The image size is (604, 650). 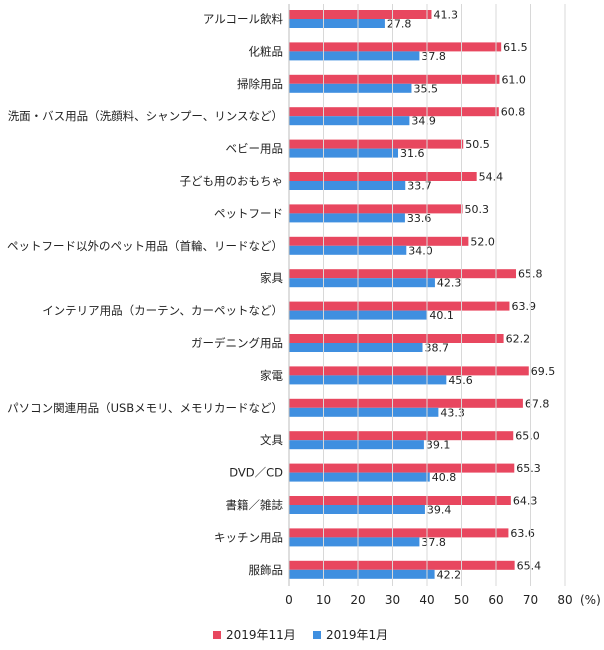 I want to click on data-label: 64.3, so click(x=525, y=501).